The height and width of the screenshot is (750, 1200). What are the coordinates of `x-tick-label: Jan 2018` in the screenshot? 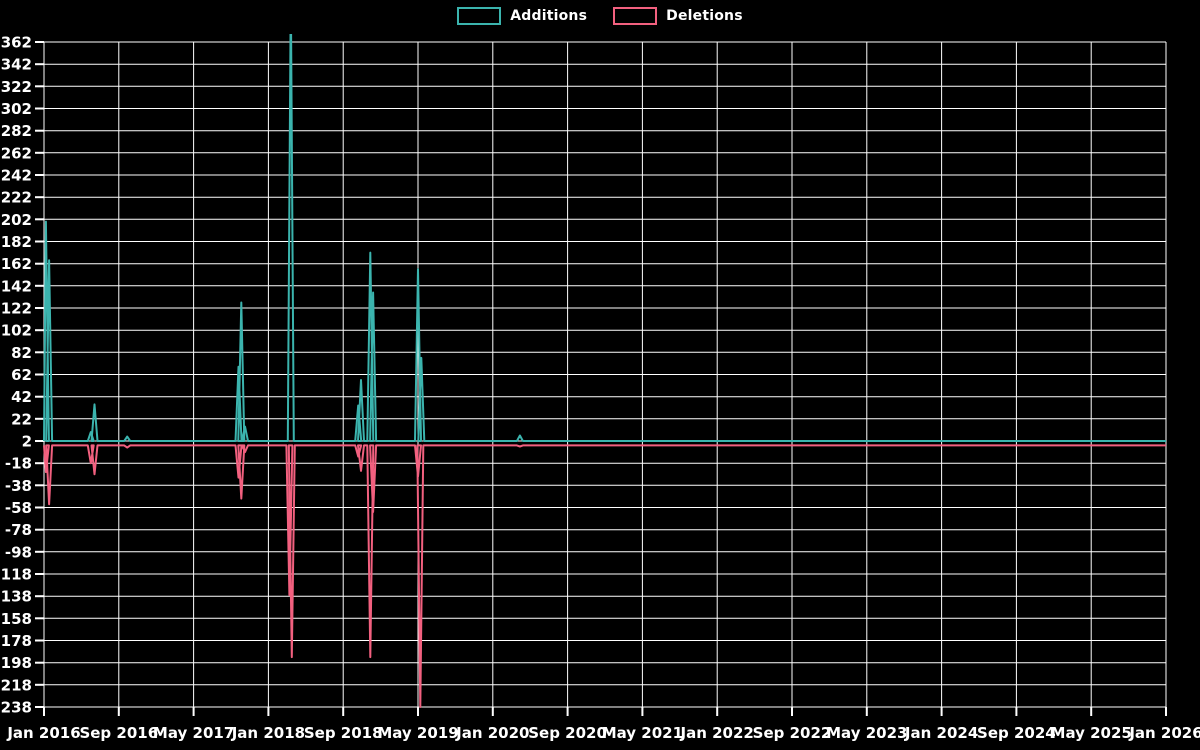 It's located at (268, 733).